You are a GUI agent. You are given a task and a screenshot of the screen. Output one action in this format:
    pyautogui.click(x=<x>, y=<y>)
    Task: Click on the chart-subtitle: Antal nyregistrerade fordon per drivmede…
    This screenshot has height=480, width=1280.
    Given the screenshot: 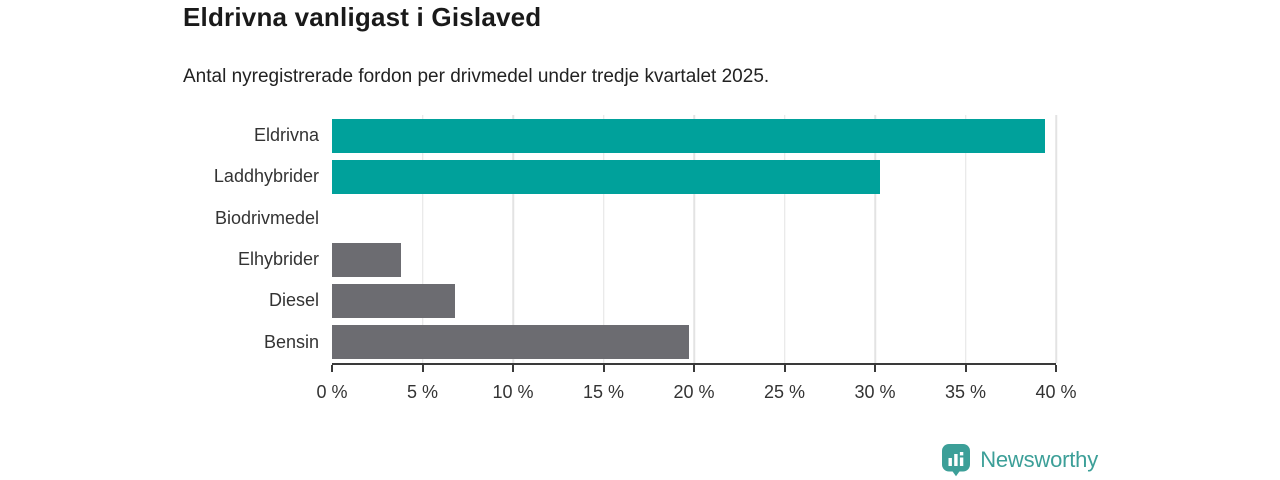 What is the action you would take?
    pyautogui.click(x=476, y=76)
    